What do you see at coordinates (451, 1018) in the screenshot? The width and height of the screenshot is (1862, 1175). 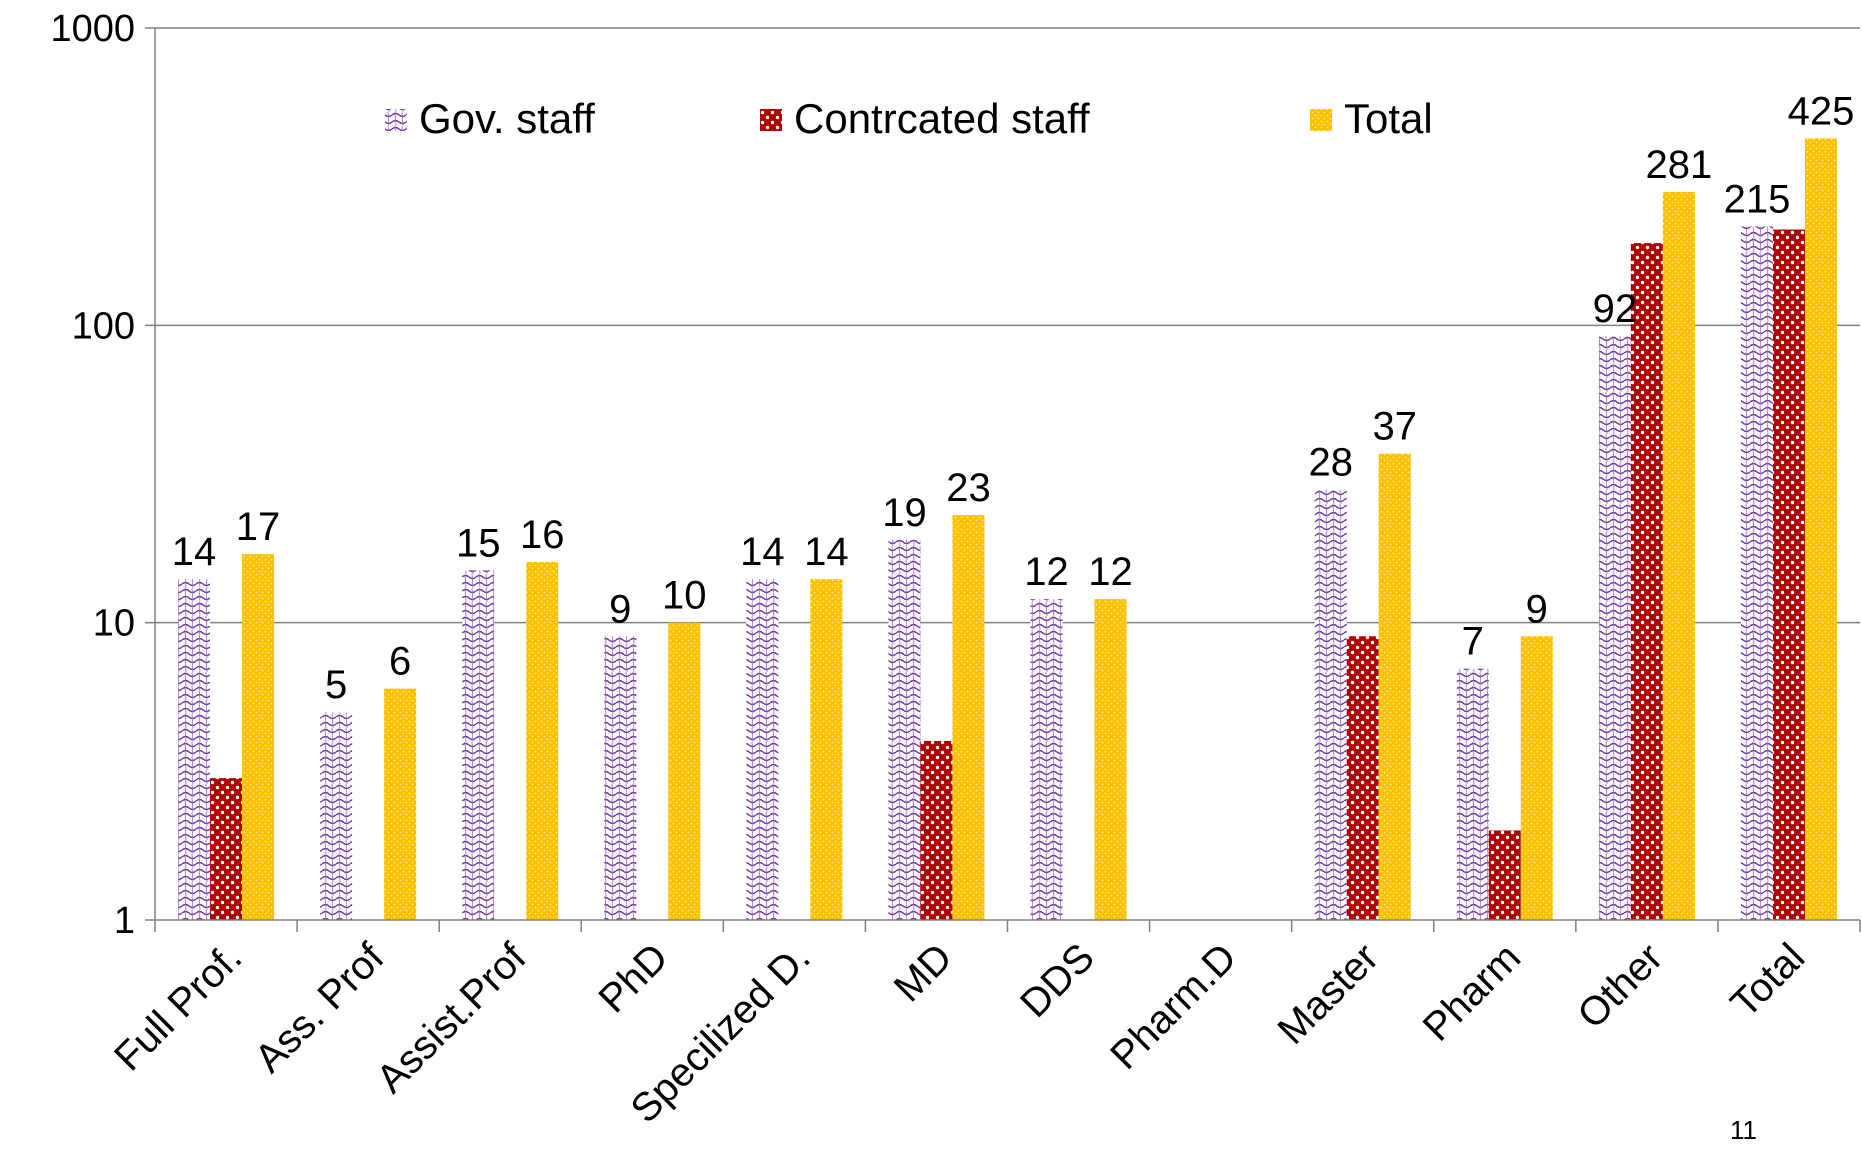 I see `x-tick-label-assist-prof: Assist.Prof` at bounding box center [451, 1018].